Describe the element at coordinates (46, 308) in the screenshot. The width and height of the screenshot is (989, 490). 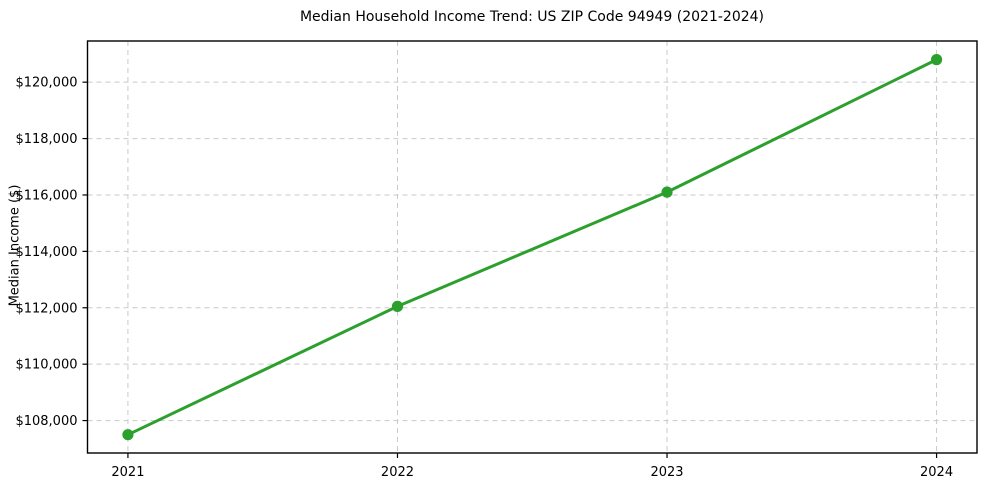
I see `y-tick-label: $112,000` at that location.